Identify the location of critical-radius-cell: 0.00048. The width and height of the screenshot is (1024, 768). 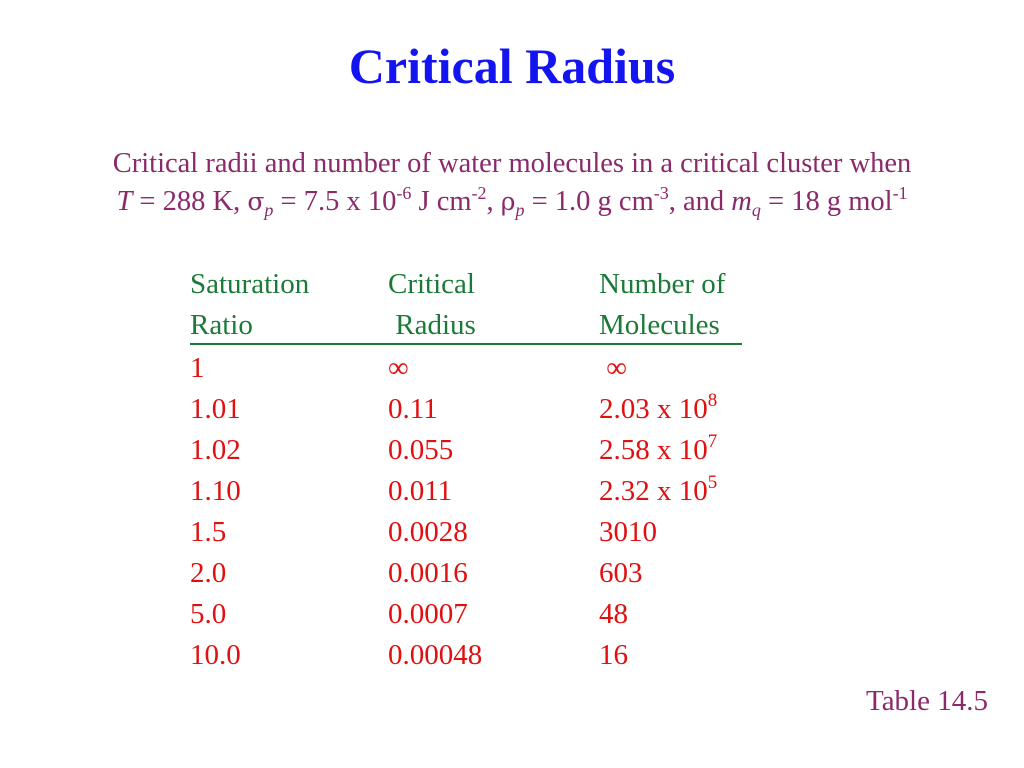
(435, 655).